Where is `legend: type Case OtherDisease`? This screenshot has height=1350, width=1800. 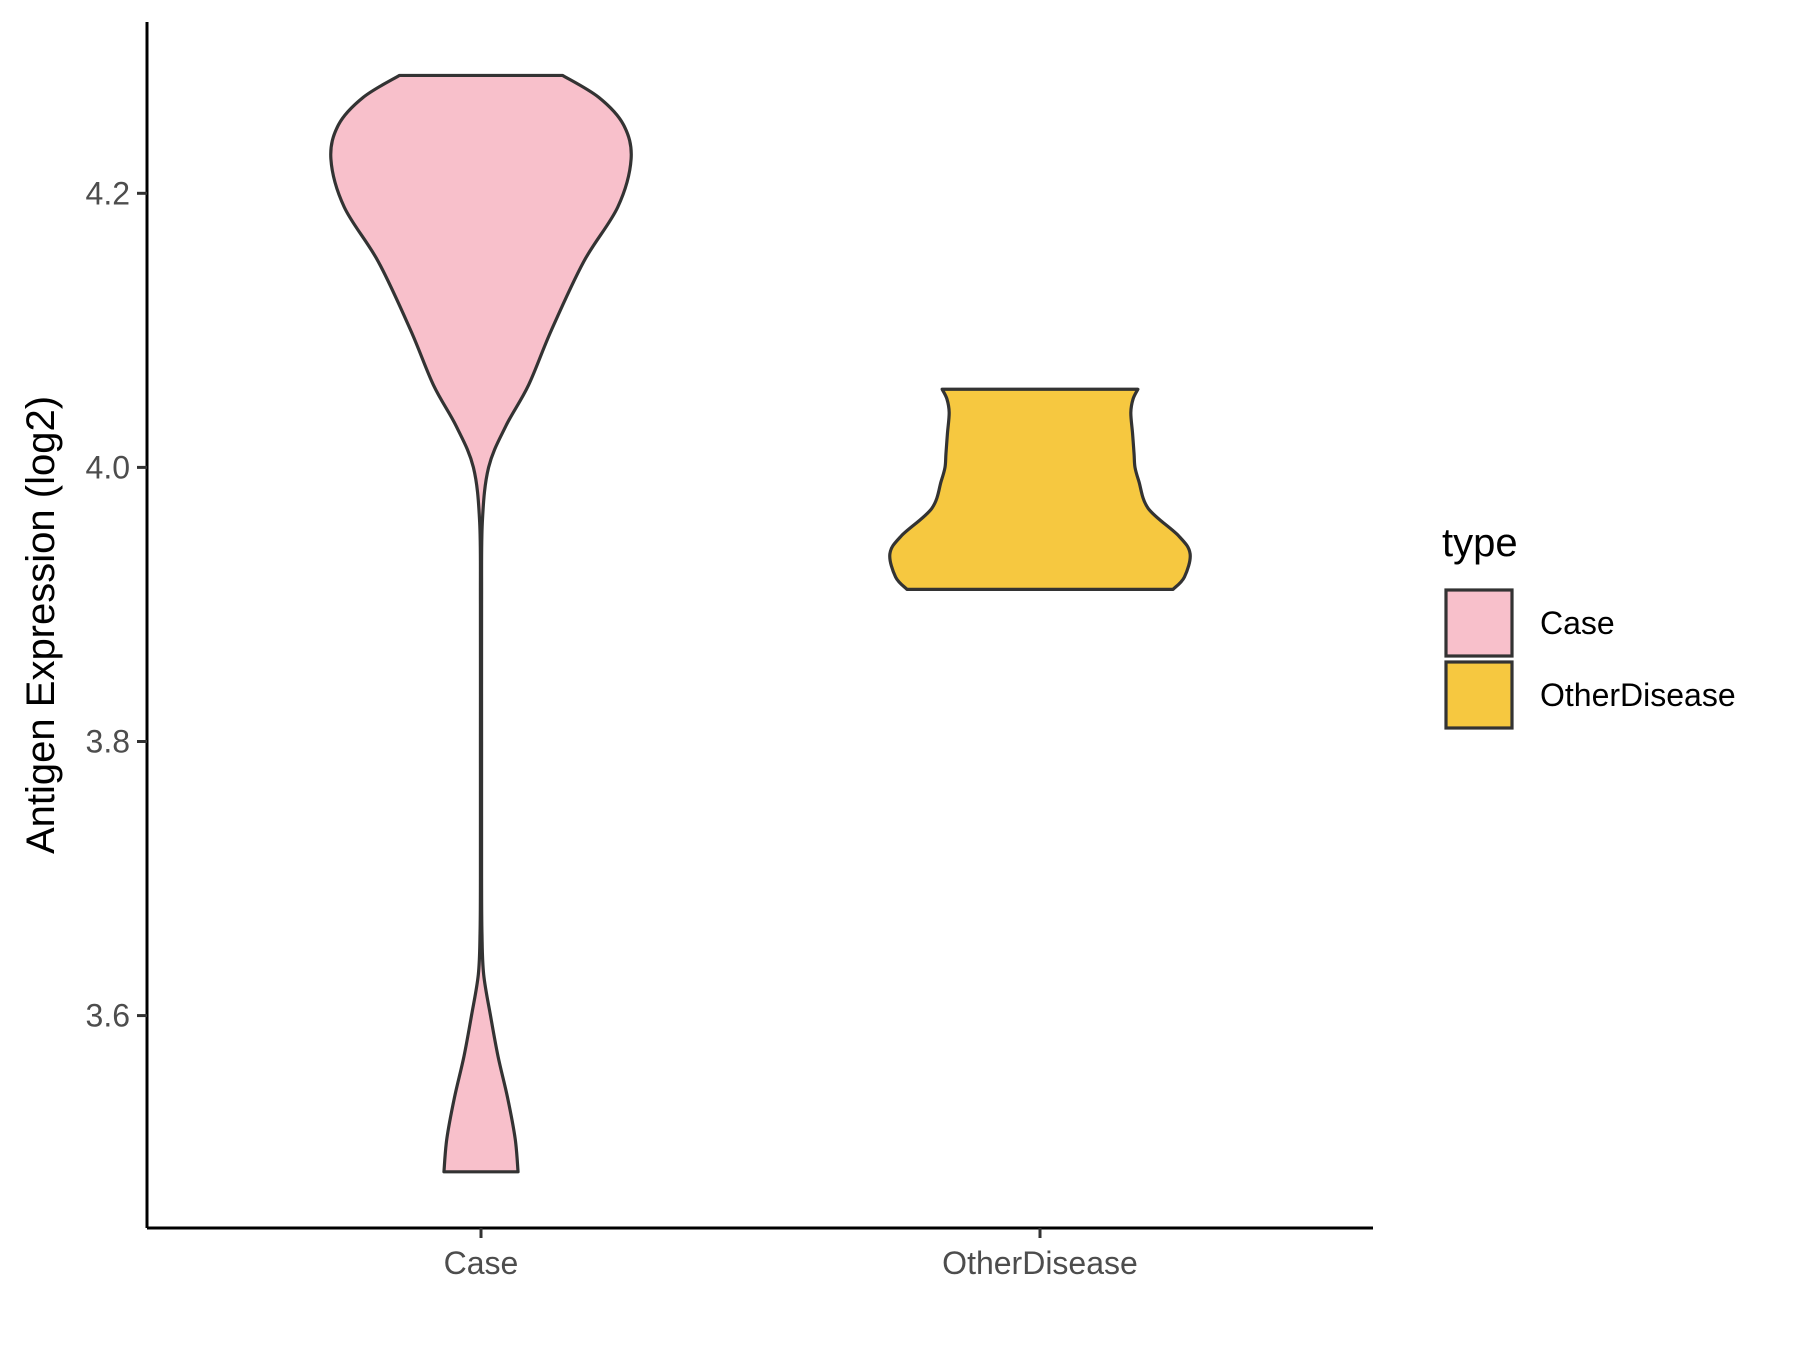
legend: type Case OtherDisease is located at coordinates (1589, 625).